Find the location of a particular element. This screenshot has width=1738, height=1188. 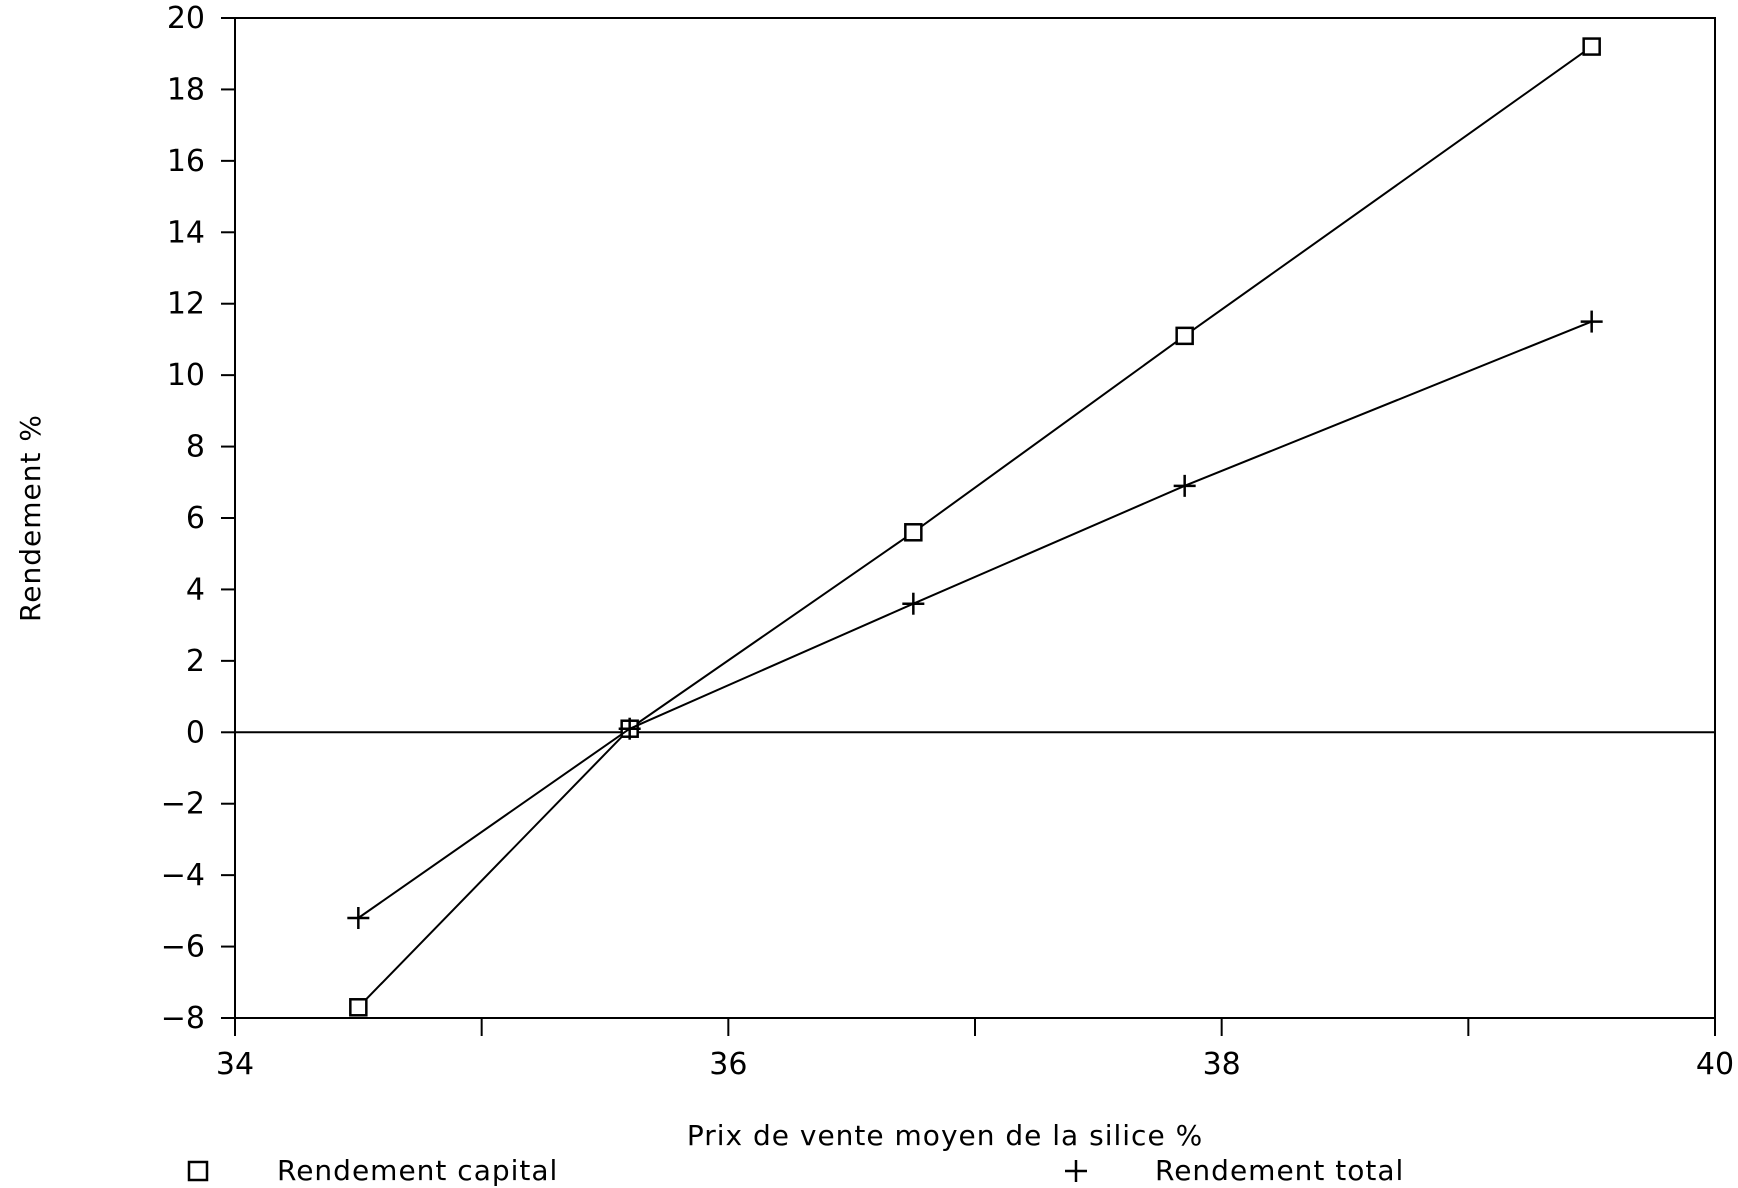

y-tick-label: 0 is located at coordinates (195, 732).